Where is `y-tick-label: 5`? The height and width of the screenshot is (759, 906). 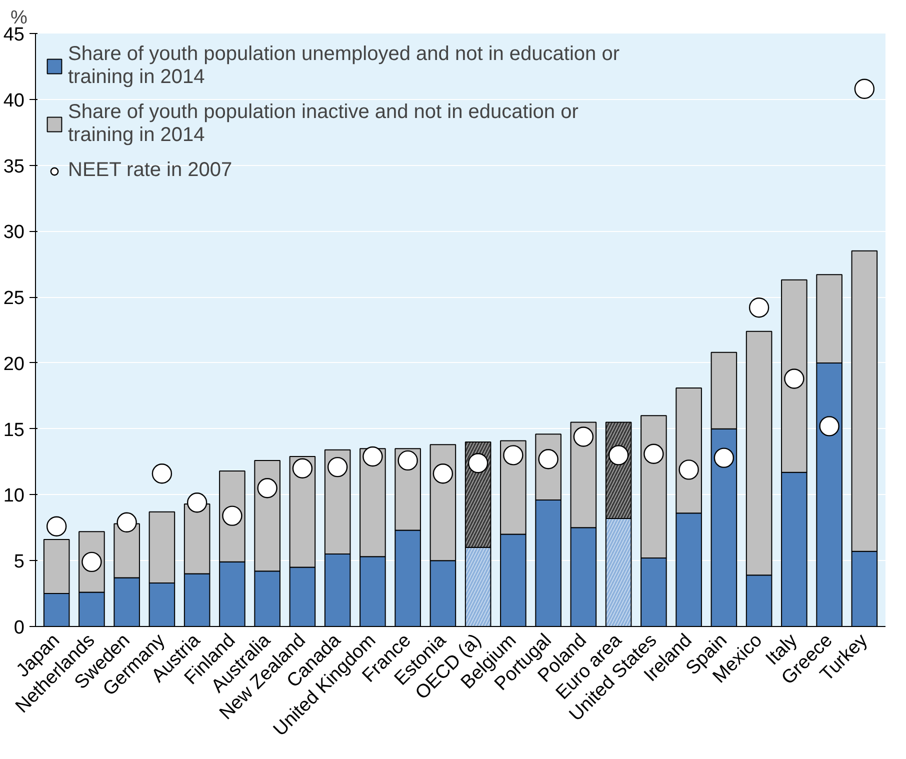
y-tick-label: 5 is located at coordinates (19, 562).